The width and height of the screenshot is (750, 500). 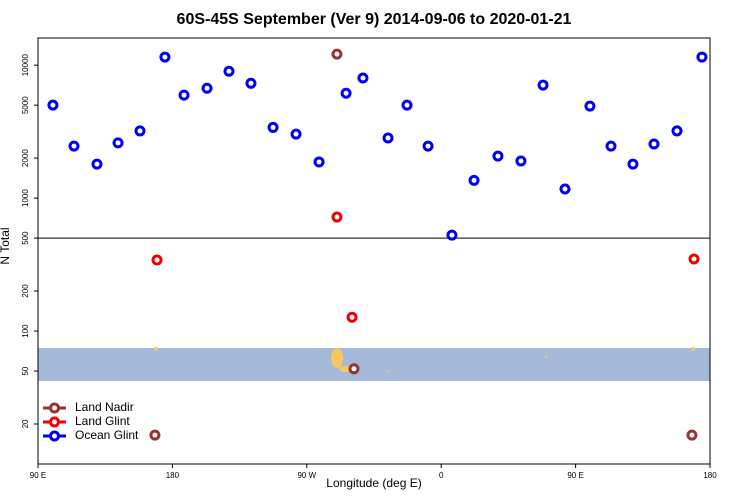 I want to click on legend-label: Land Glint, so click(x=102, y=421).